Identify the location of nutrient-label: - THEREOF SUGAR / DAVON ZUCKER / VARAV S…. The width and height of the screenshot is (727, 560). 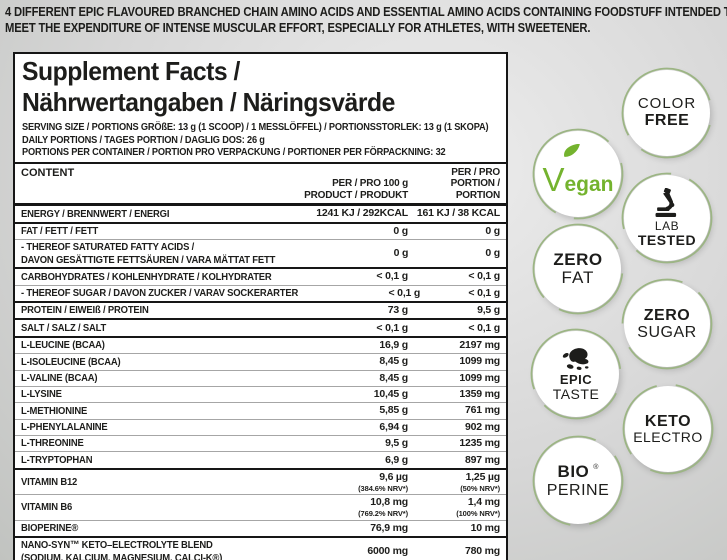
(160, 293).